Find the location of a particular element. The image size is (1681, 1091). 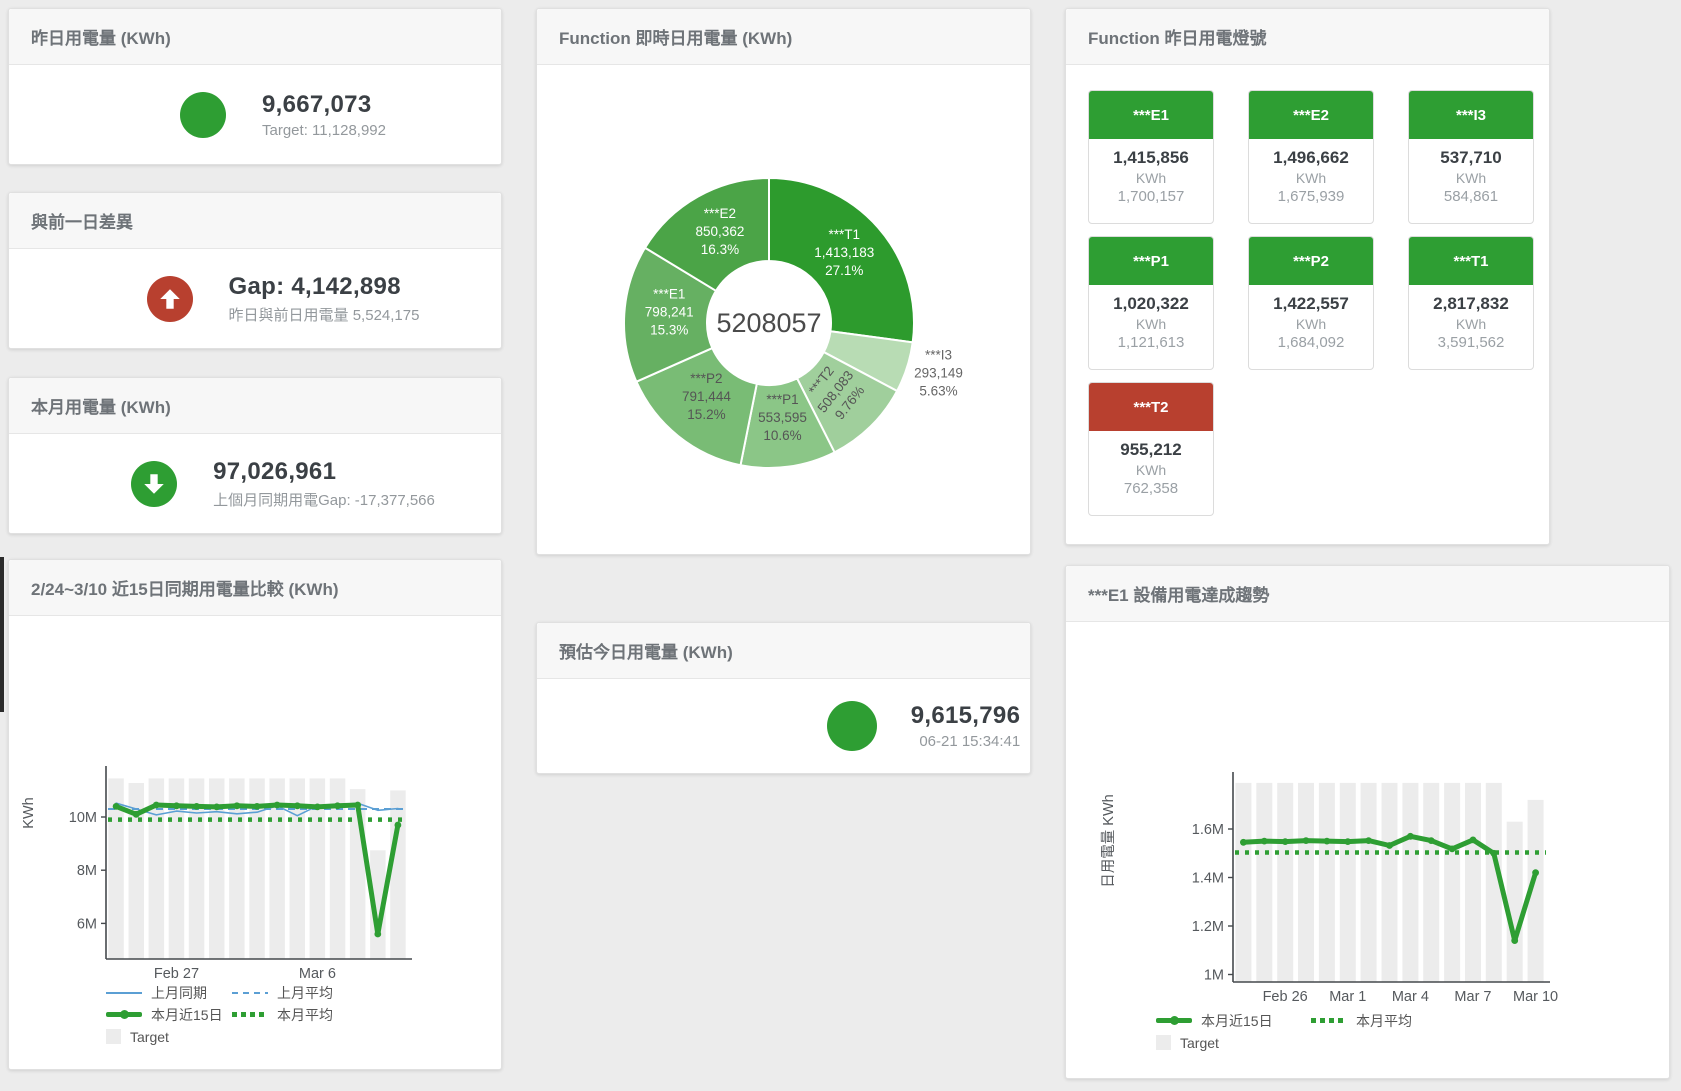

kpi-value: 9,667,073 is located at coordinates (317, 104).